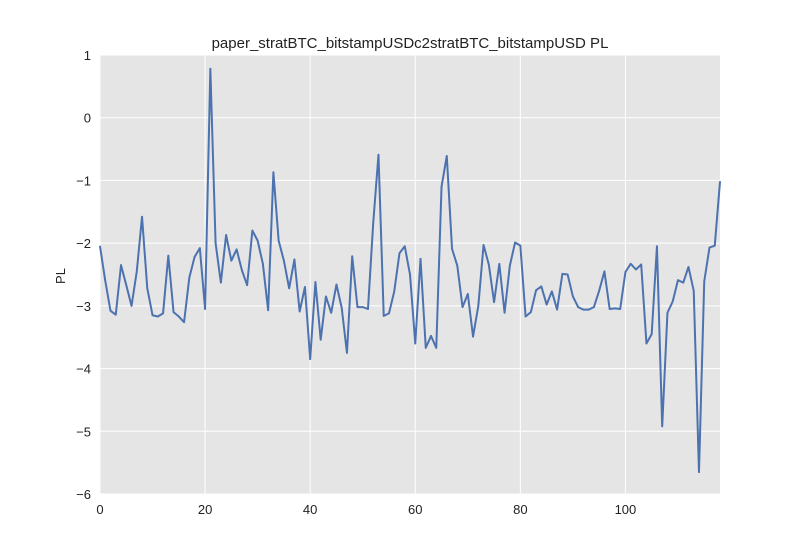  What do you see at coordinates (83, 306) in the screenshot?
I see `y-tick-label: −3` at bounding box center [83, 306].